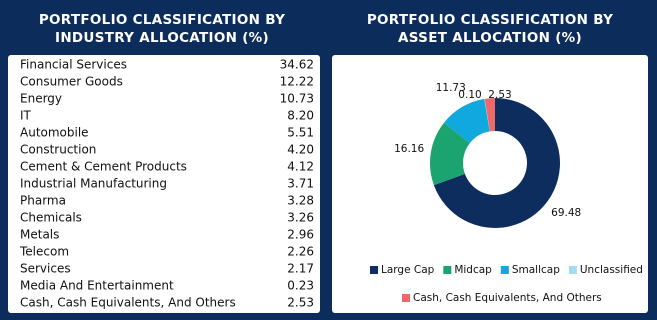 This screenshot has width=657, height=320. Describe the element at coordinates (300, 150) in the screenshot. I see `row-value: 4.20` at that location.